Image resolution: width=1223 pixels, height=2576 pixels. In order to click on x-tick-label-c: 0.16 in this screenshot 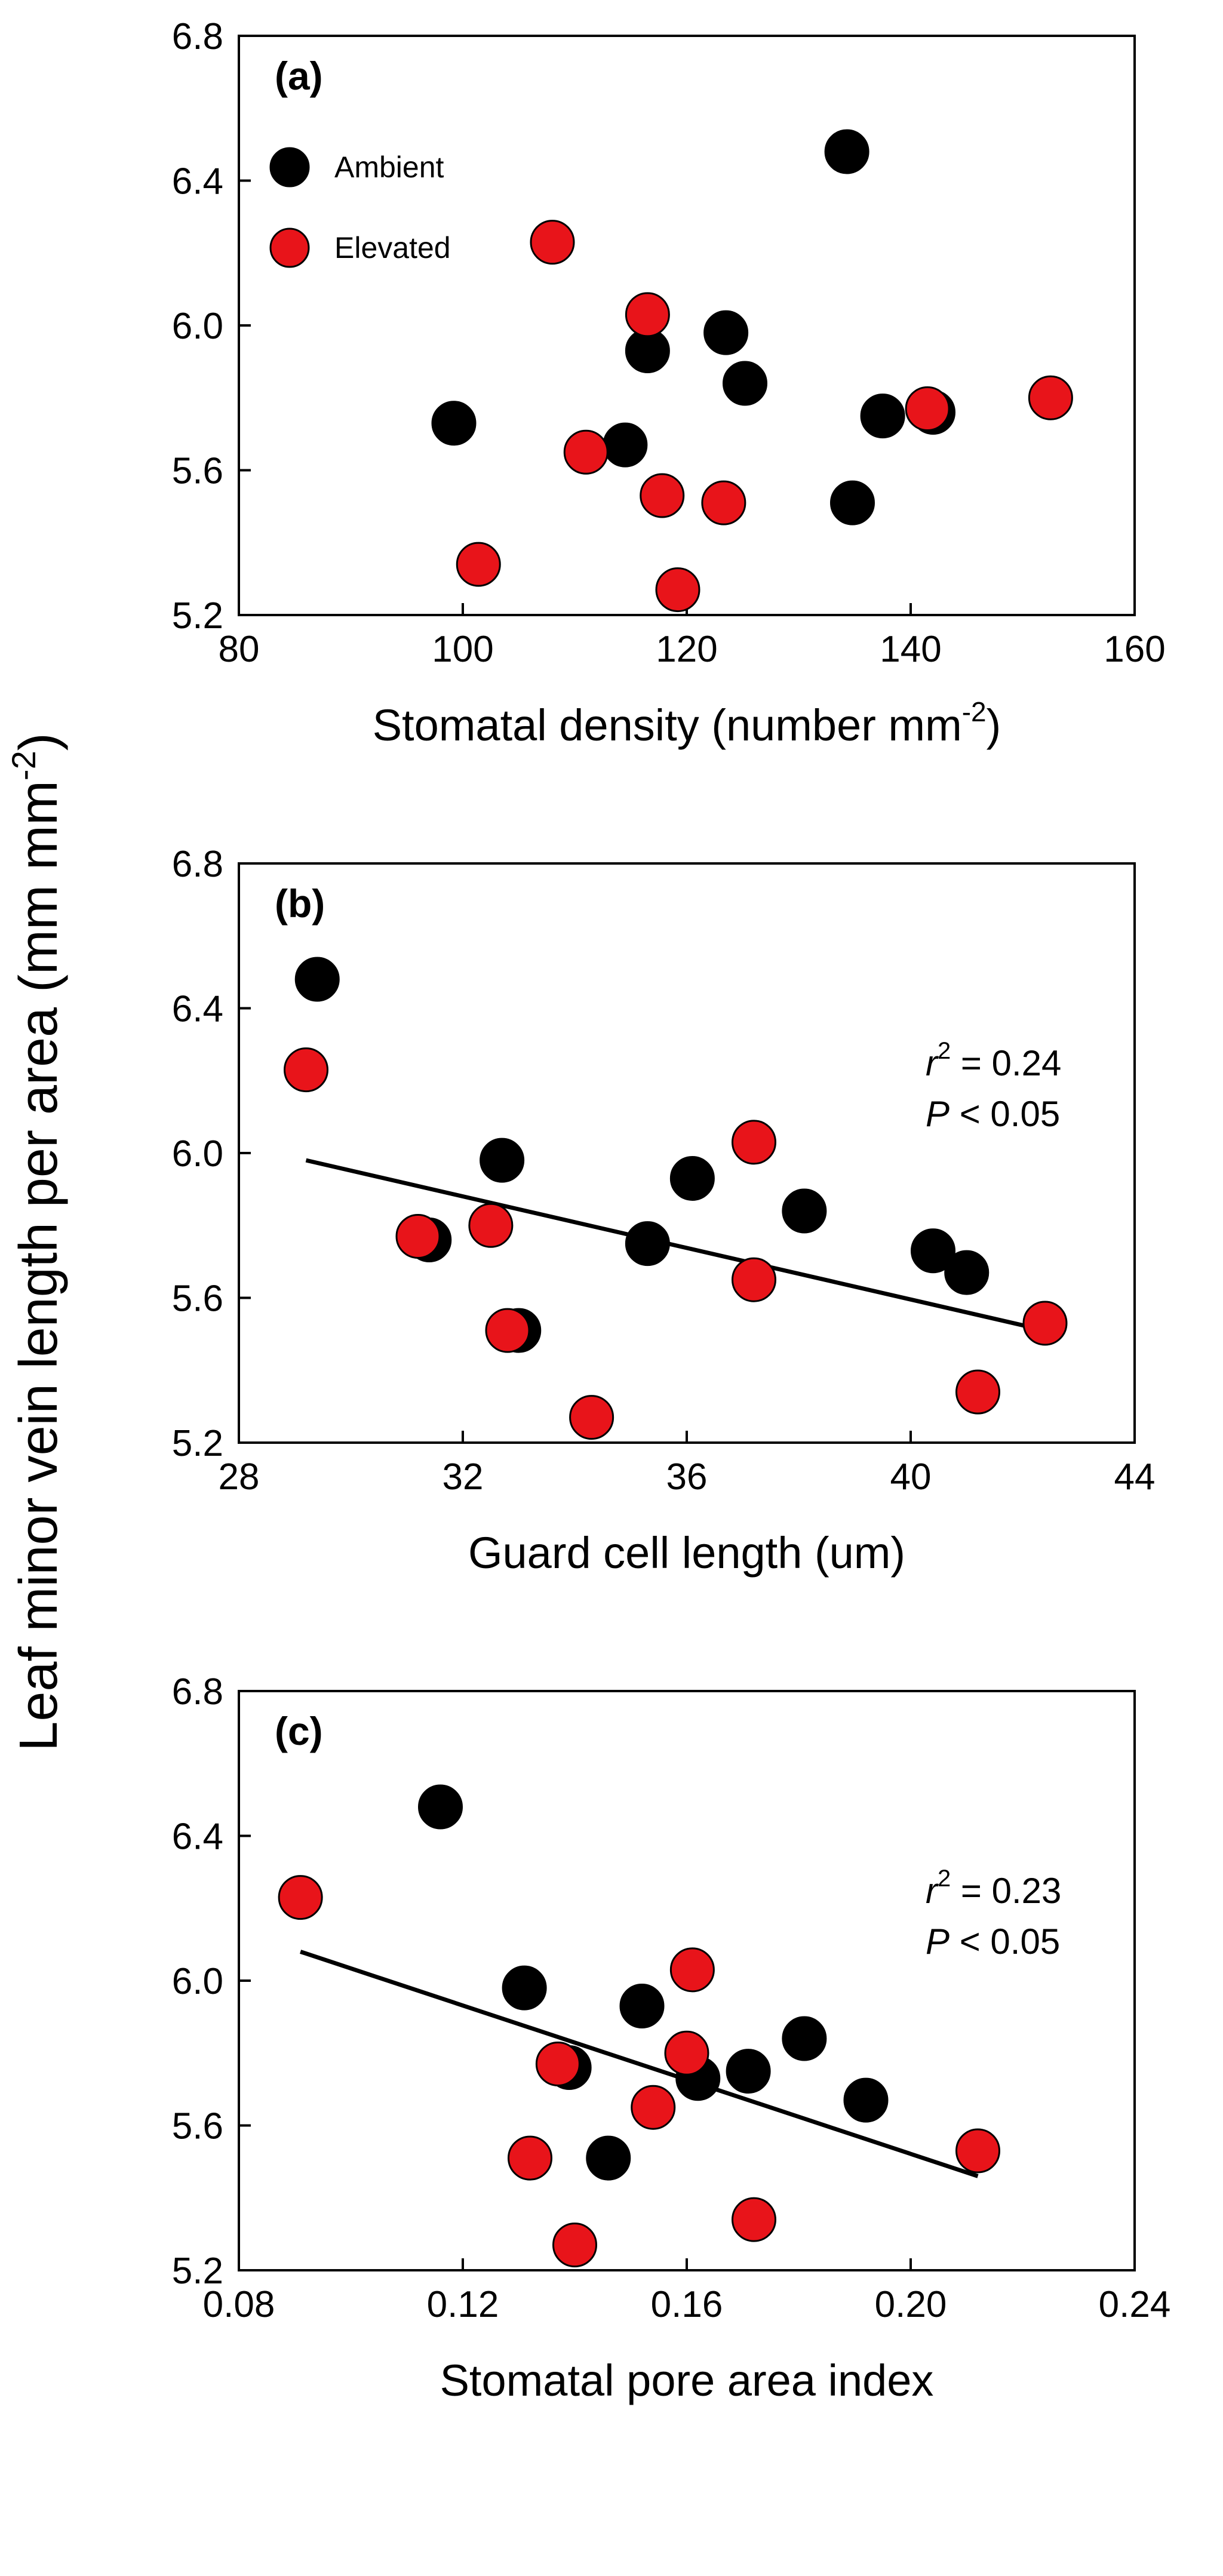, I will do `click(687, 2304)`.